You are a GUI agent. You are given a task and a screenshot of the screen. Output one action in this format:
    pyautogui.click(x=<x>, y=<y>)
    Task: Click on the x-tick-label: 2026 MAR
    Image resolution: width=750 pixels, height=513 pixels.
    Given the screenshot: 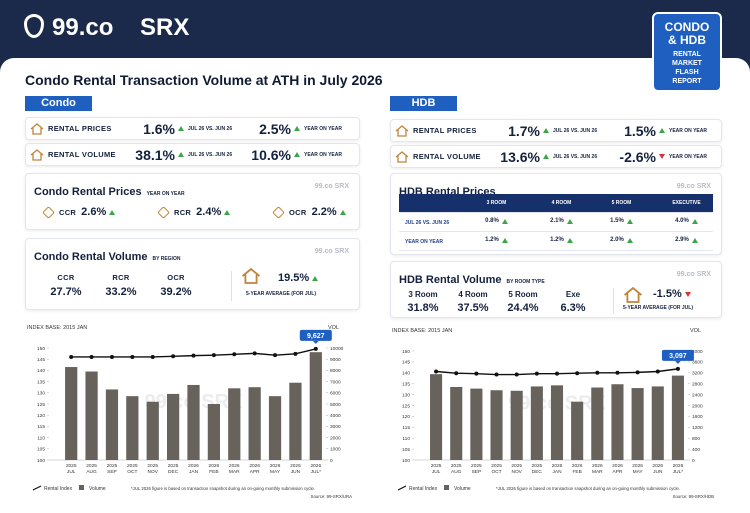 What is the action you would take?
    pyautogui.click(x=234, y=469)
    